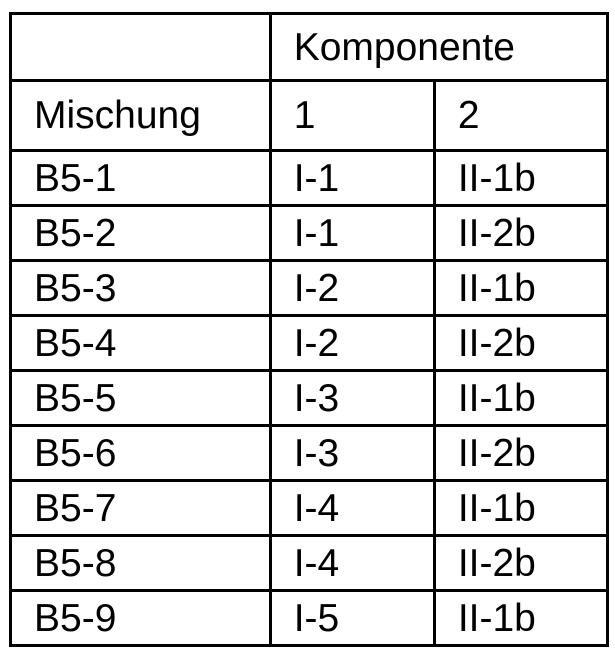 Image resolution: width=615 pixels, height=659 pixels. I want to click on table-row: B5-5I-3II-1b, so click(309, 398).